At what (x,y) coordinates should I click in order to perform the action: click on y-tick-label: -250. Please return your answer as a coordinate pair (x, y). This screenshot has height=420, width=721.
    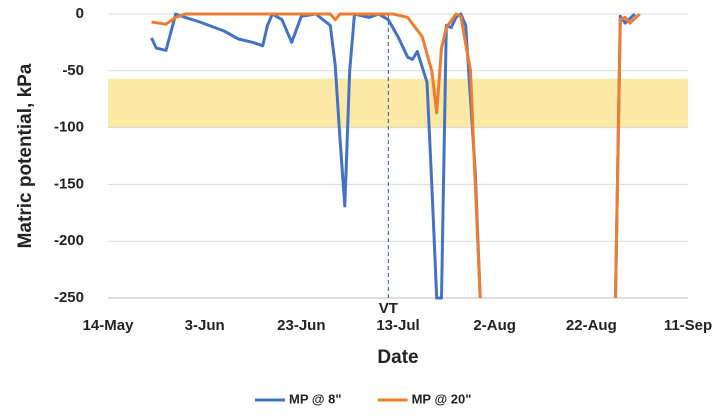
    Looking at the image, I should click on (69, 297).